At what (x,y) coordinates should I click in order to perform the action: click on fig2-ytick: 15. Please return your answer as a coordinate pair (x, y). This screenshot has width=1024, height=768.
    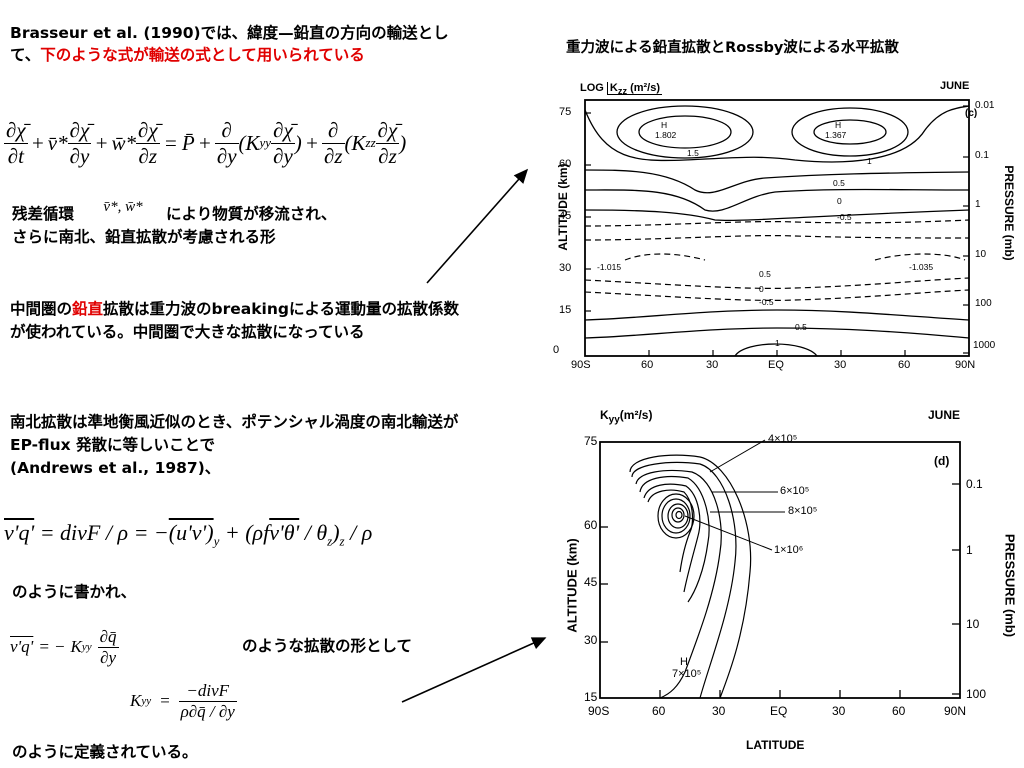
    Looking at the image, I should click on (591, 697).